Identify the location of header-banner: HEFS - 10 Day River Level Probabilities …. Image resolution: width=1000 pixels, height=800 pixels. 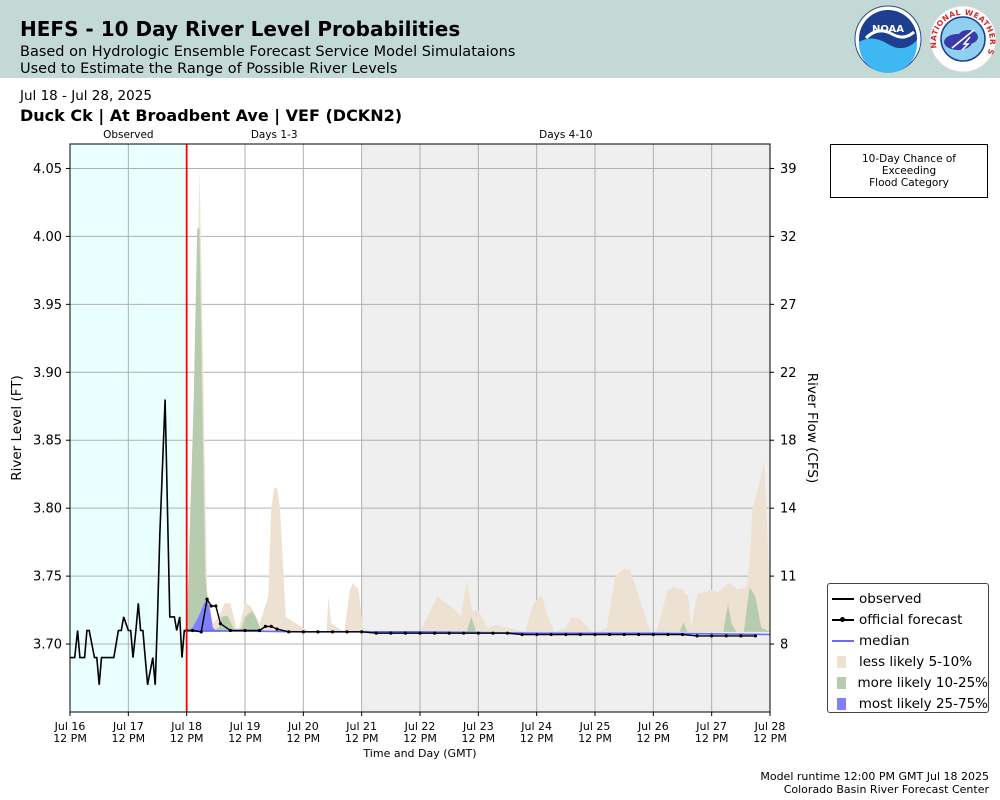
(500, 39).